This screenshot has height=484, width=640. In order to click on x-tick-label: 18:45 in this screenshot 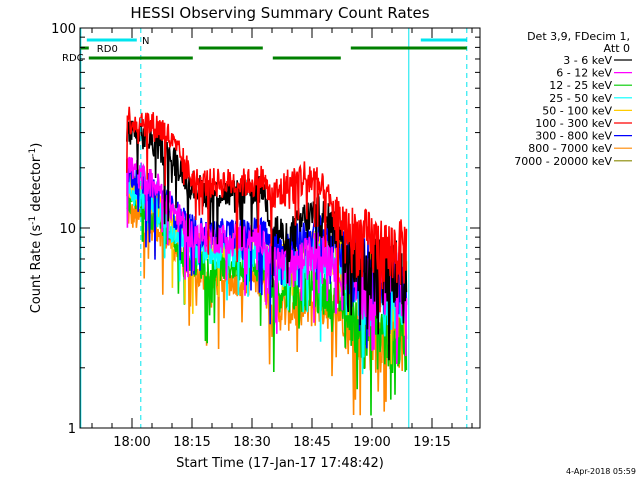, I will do `click(311, 442)`.